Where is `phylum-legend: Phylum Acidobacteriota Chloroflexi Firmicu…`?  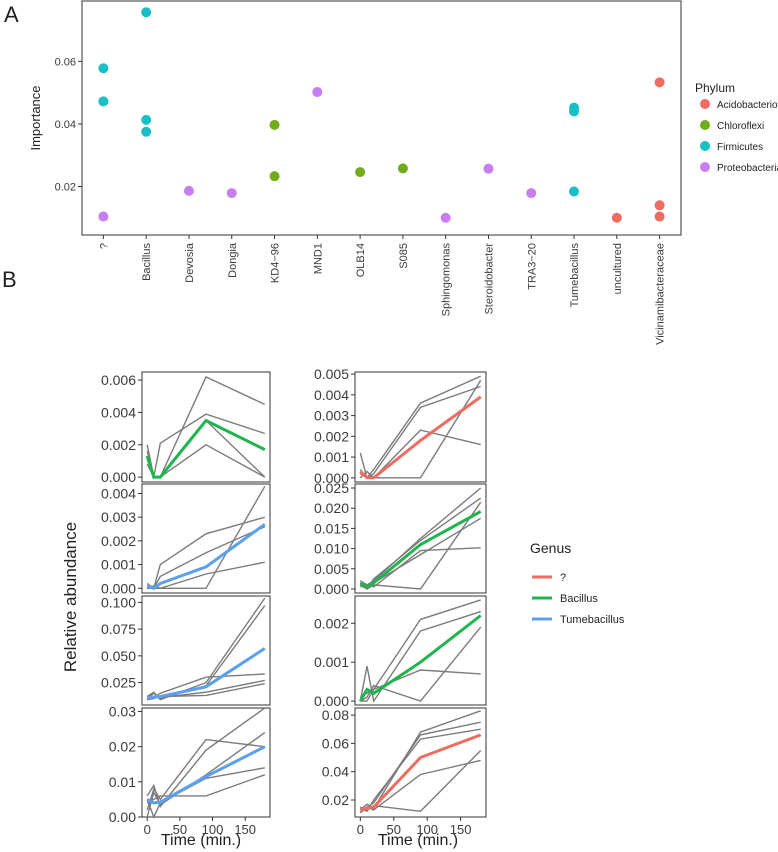
phylum-legend: Phylum Acidobacteriota Chloroflexi Firmicu… is located at coordinates (736, 127).